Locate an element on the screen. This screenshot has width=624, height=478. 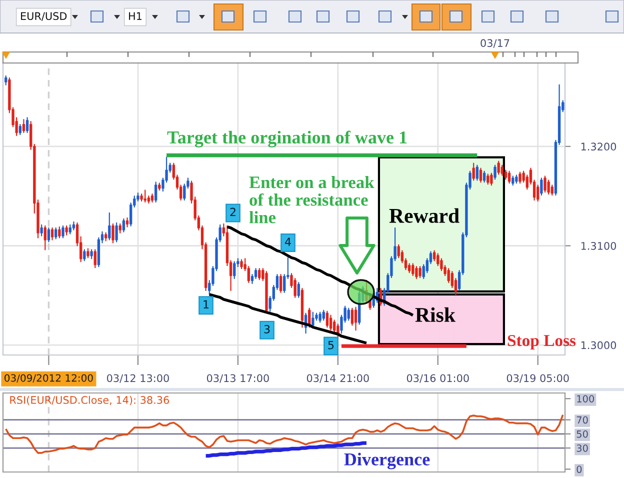
chart-title: RSI(EUR/USD.Close, 14): 38.36 is located at coordinates (89, 401).